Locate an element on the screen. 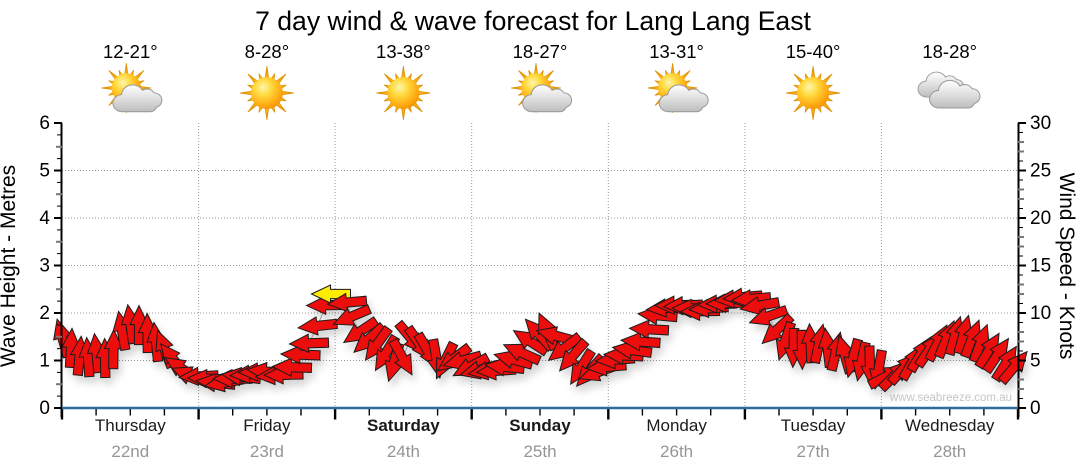 The height and width of the screenshot is (475, 1080). svg-text: 22nd is located at coordinates (130, 451).